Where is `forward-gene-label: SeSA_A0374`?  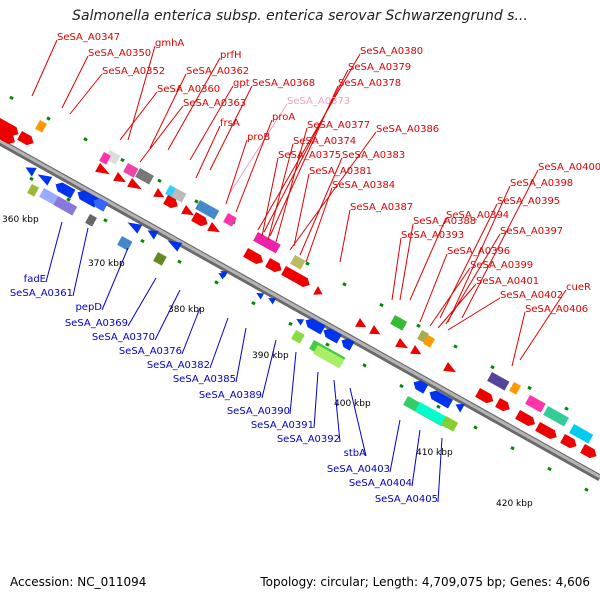 forward-gene-label: SeSA_A0374 is located at coordinates (324, 141).